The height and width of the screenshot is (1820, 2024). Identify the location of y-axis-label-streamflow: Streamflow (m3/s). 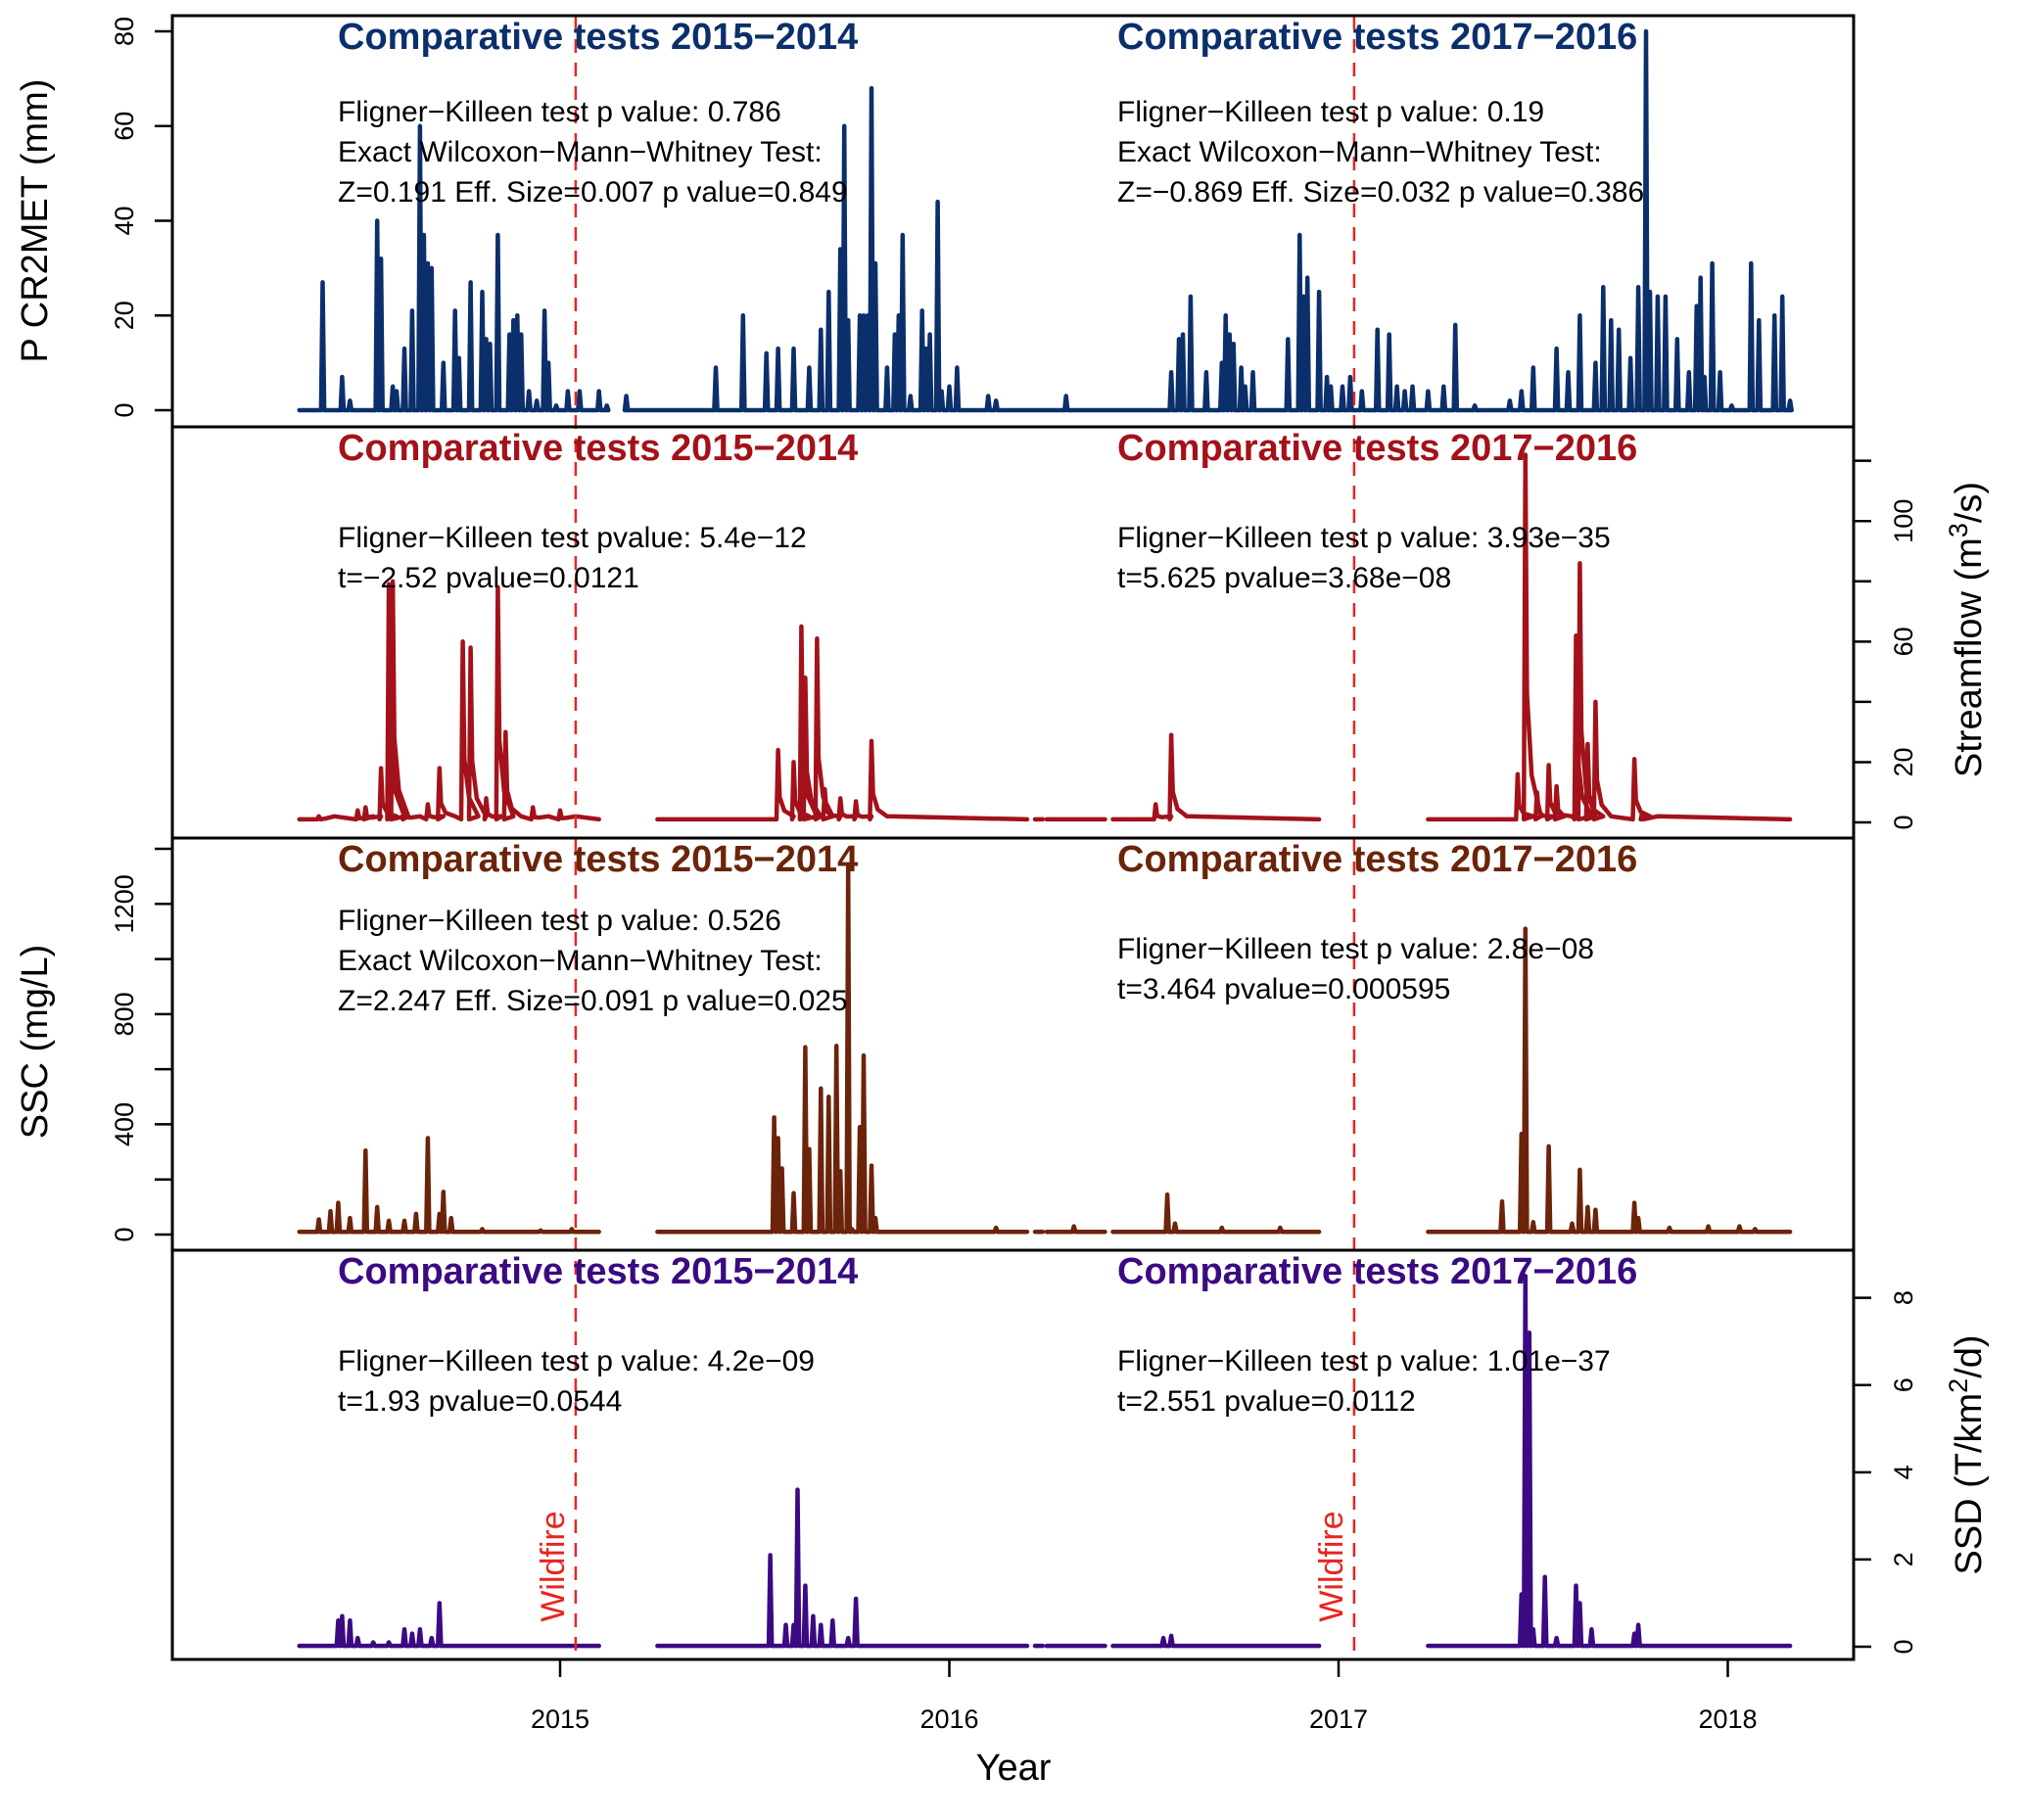
(1967, 629).